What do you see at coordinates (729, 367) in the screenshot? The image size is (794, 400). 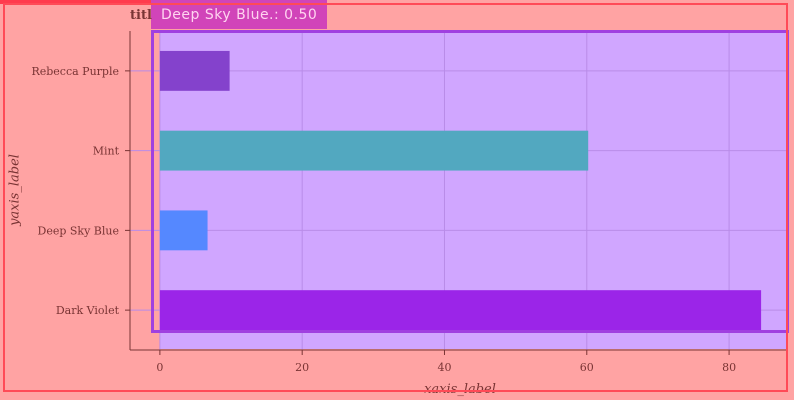 I see `x-tick-label: 80` at bounding box center [729, 367].